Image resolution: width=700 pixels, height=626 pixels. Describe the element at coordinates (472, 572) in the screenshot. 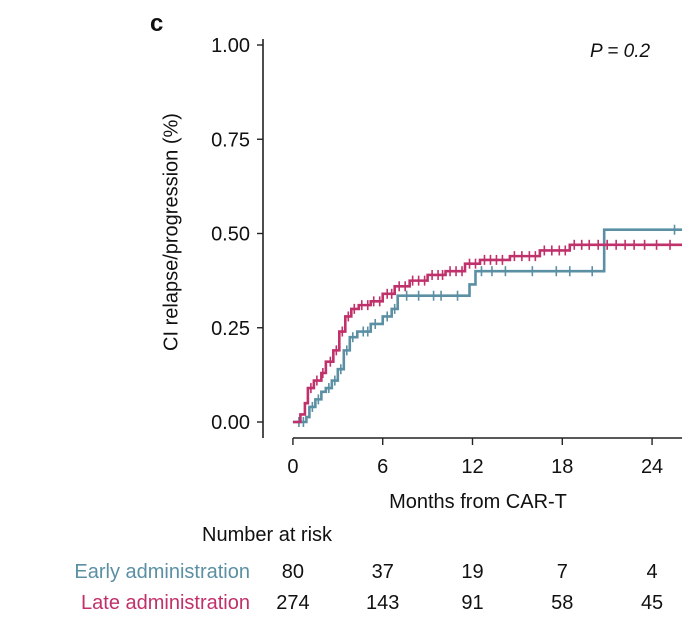

I see `risk-value-early: 19` at that location.